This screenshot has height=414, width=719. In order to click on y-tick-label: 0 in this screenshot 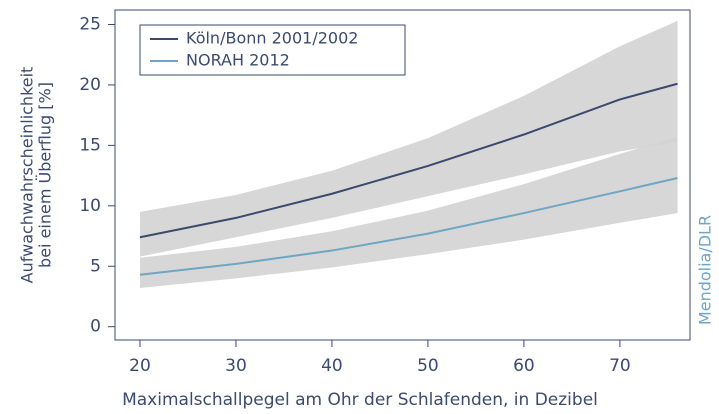, I will do `click(95, 327)`.